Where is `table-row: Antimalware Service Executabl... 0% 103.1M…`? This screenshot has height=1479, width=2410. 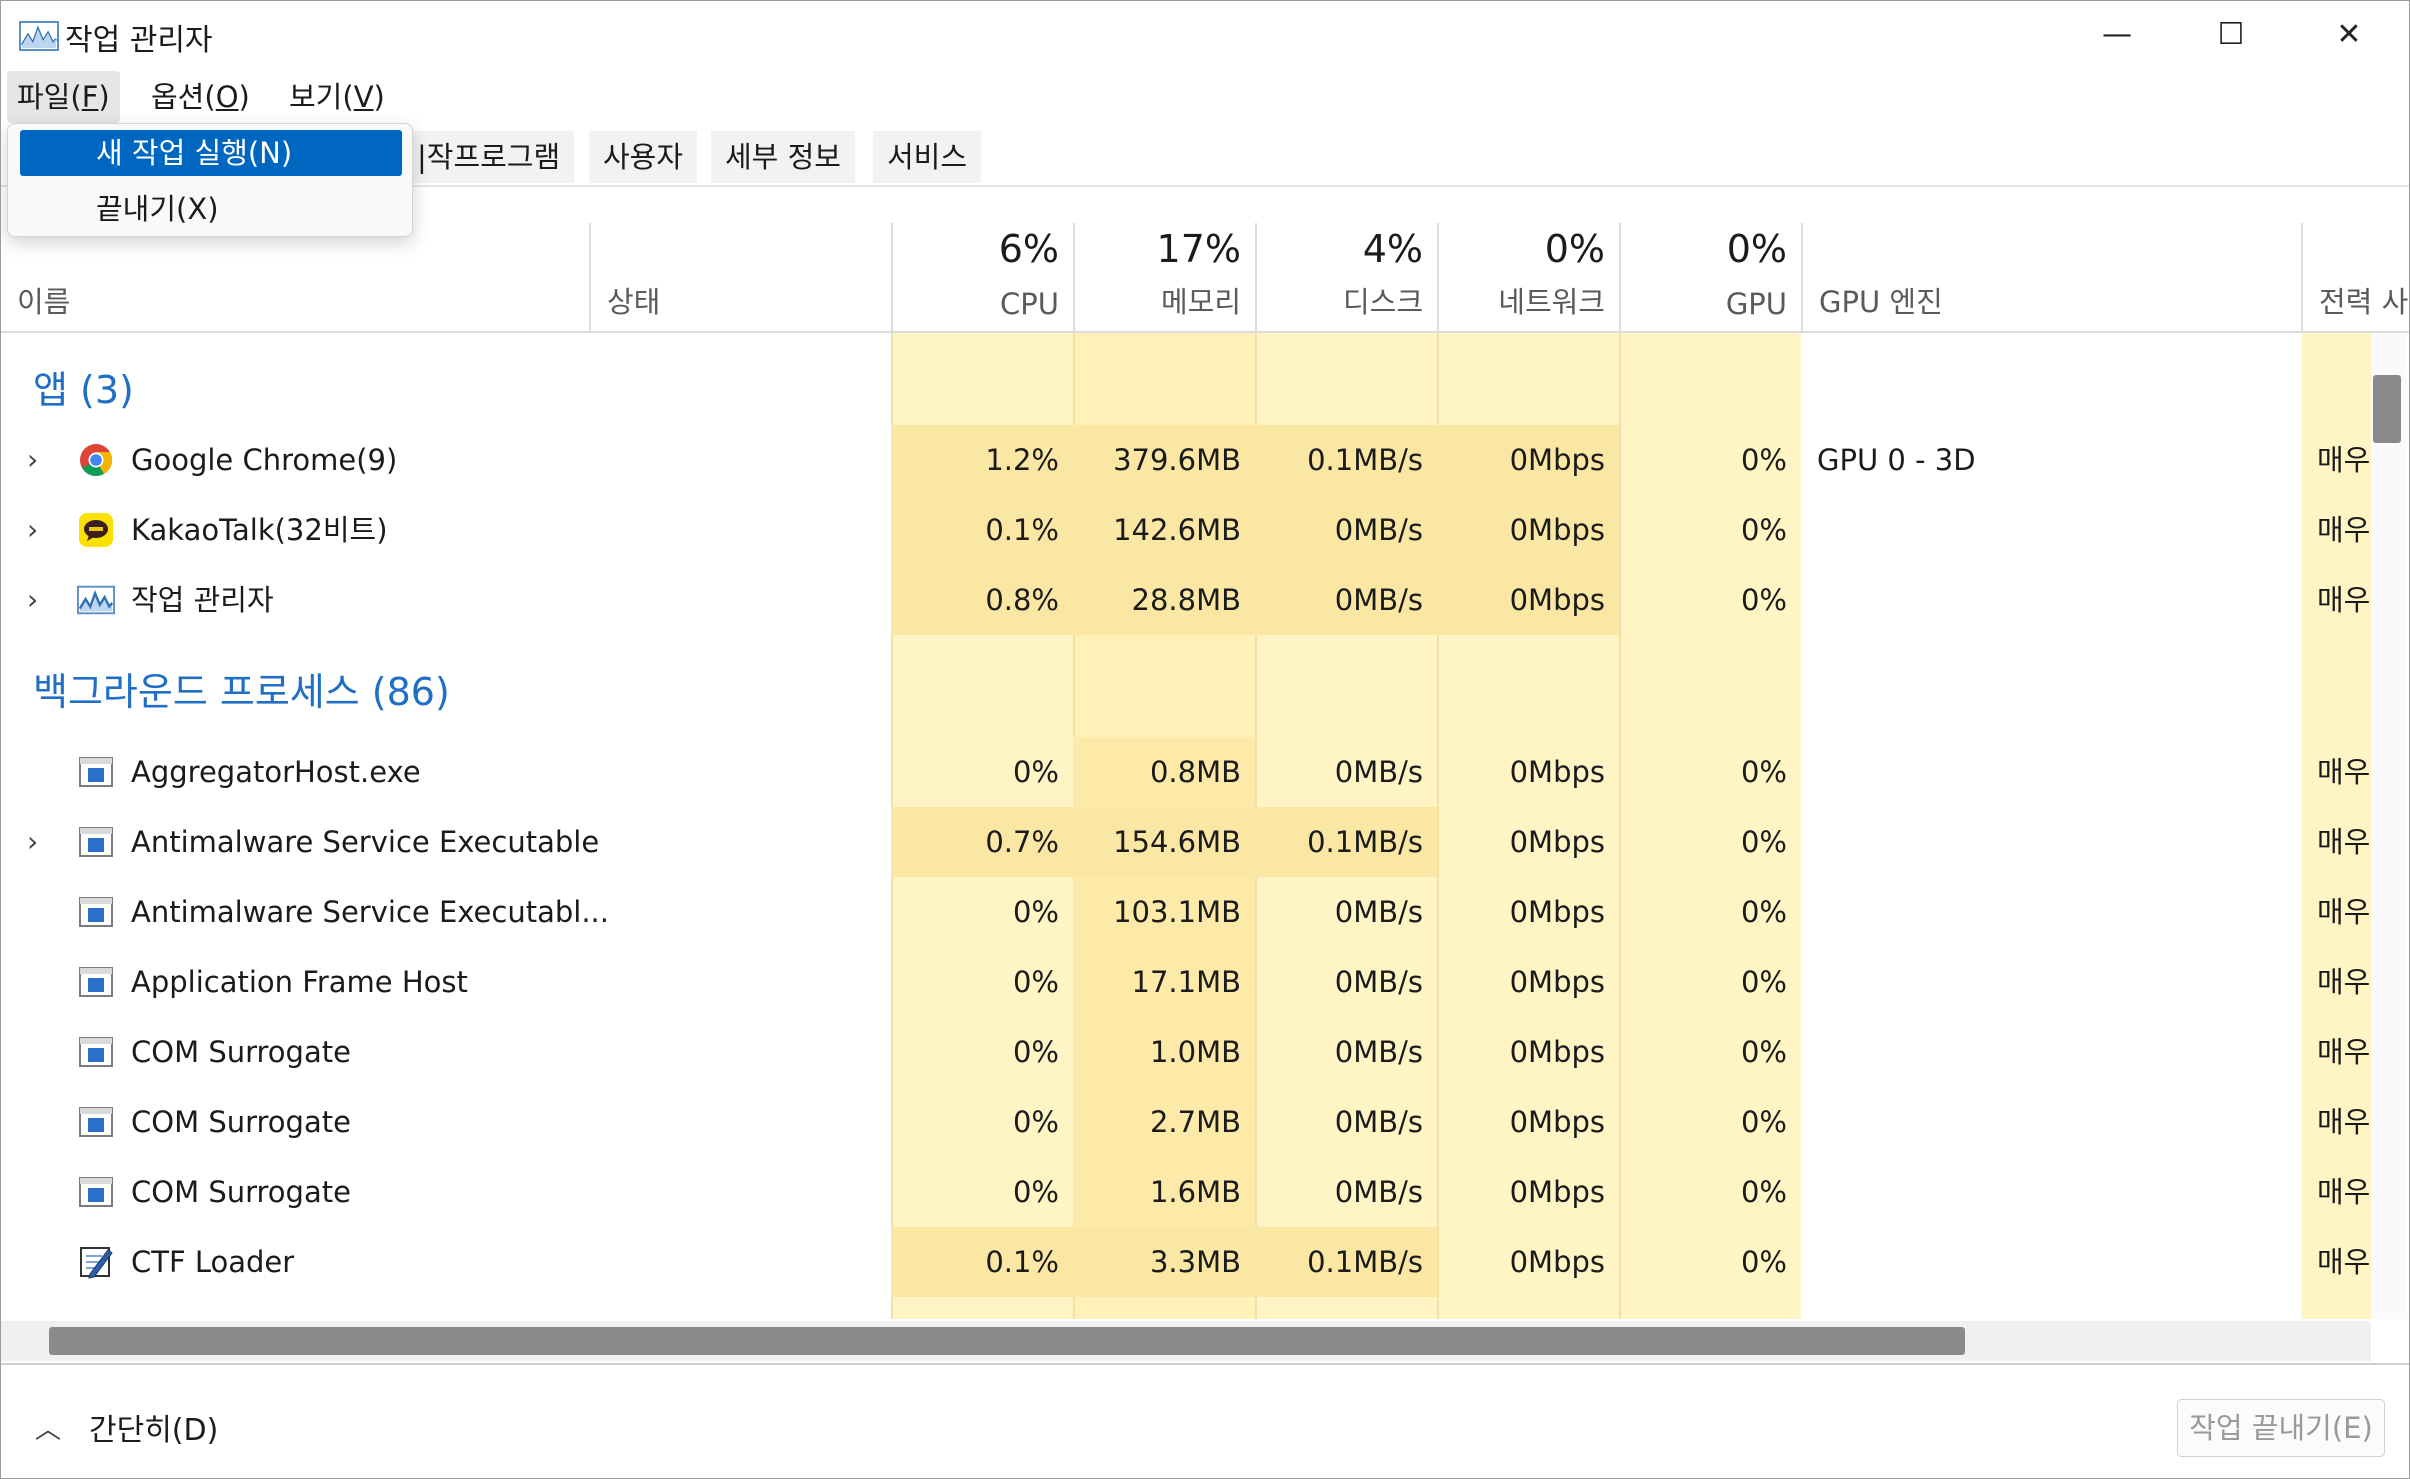
table-row: Antimalware Service Executabl... 0% 103.1M… is located at coordinates (1186, 912).